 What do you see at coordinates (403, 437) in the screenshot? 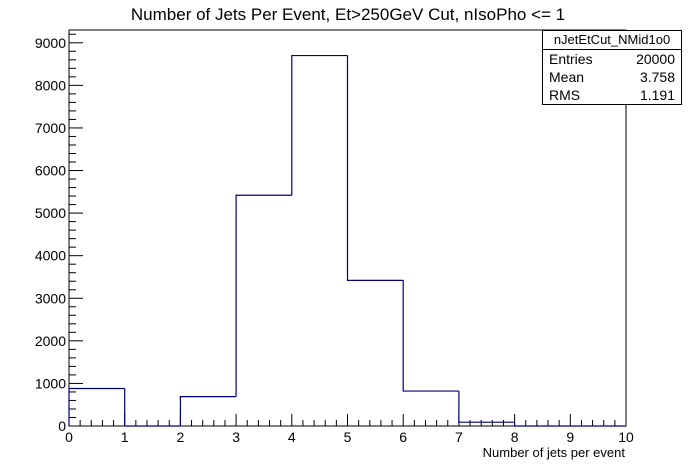
I see `x-tick-label: 6` at bounding box center [403, 437].